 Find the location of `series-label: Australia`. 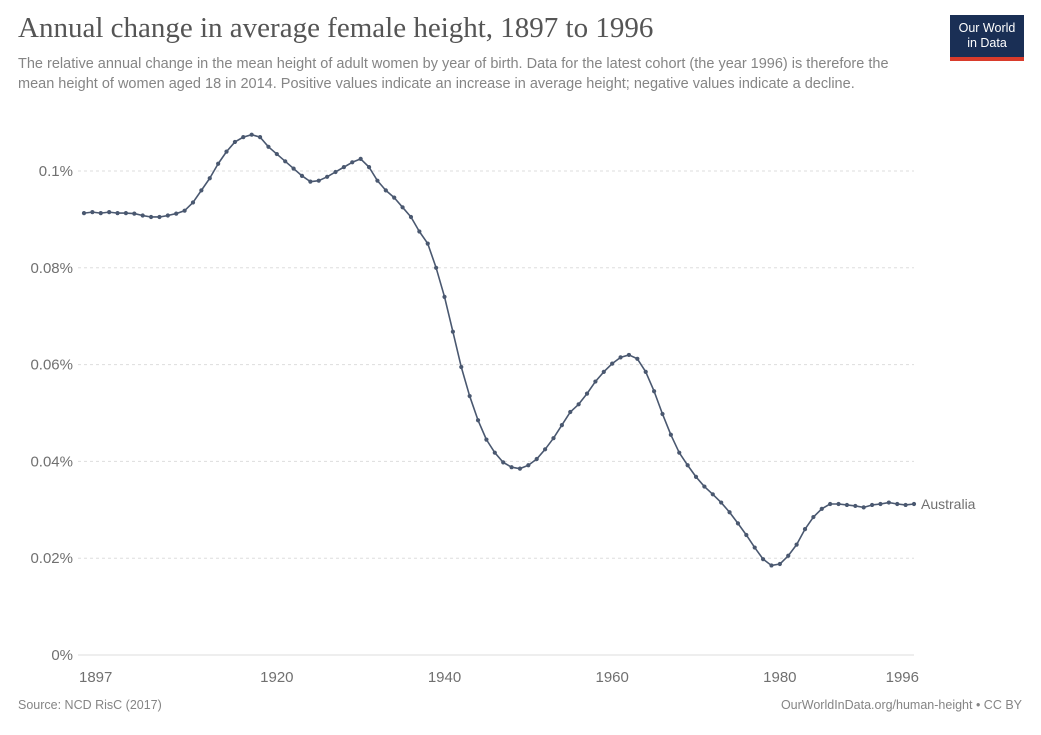

series-label: Australia is located at coordinates (948, 504).